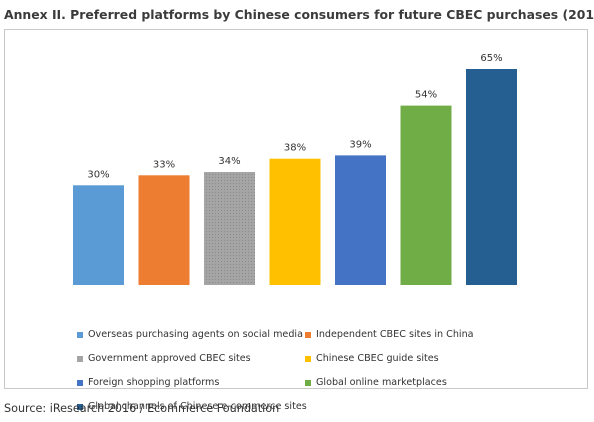 This screenshot has width=594, height=422. I want to click on legend-item-6: Global online marketplaces, so click(376, 382).